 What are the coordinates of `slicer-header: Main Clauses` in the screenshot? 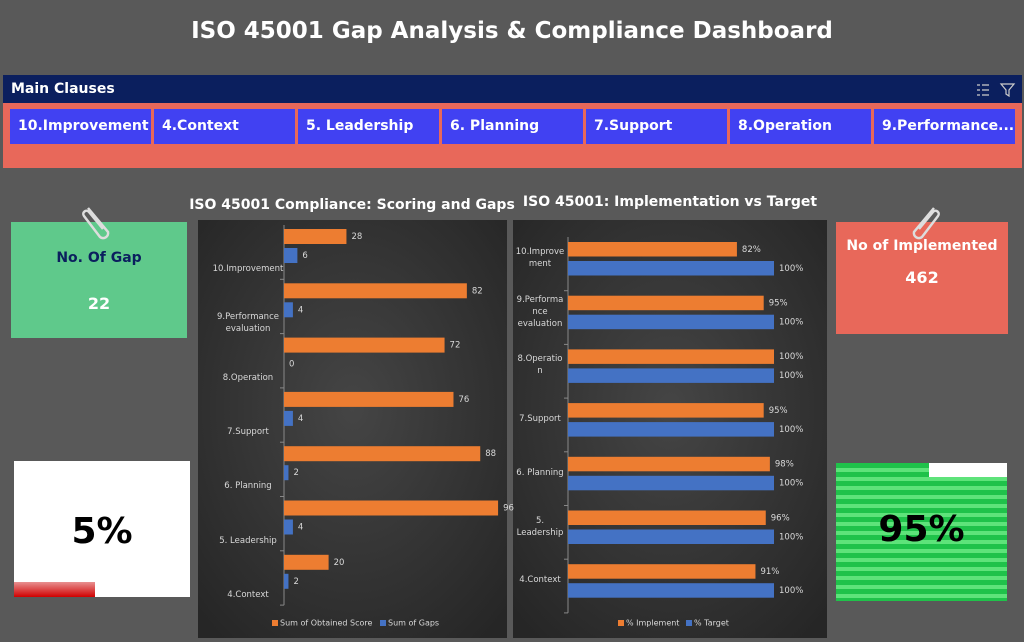 It's located at (512, 89).